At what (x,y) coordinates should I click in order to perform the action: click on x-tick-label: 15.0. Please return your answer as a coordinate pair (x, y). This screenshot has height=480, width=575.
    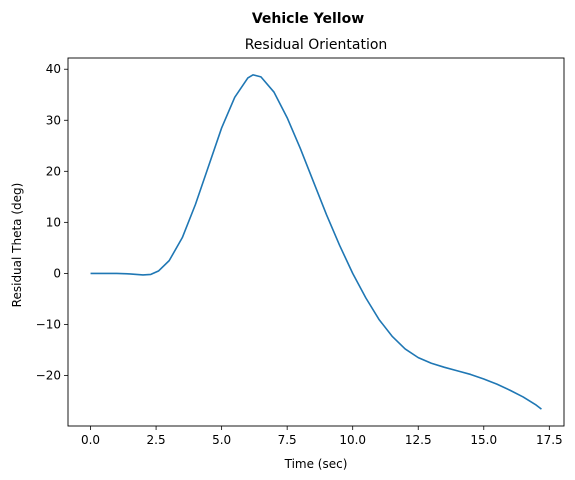
    Looking at the image, I should click on (483, 440).